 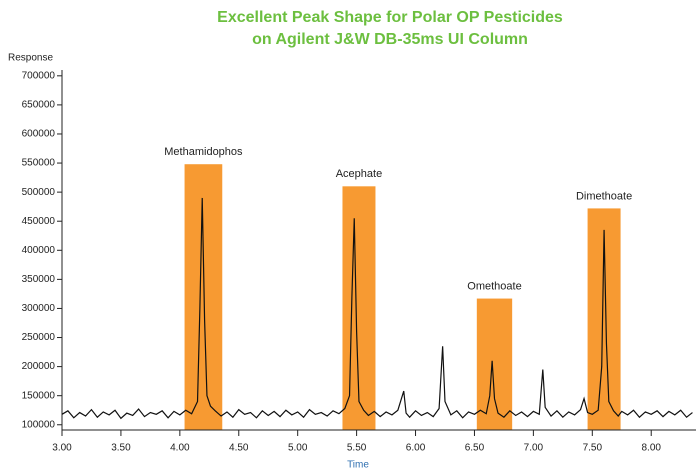 I want to click on y-tick-label: 550000, so click(x=39, y=163).